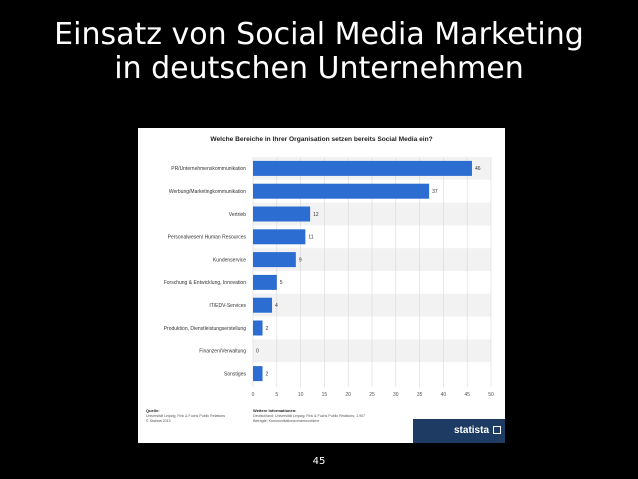  I want to click on category-label: Werbung/Marketingkommunikation, so click(207, 192).